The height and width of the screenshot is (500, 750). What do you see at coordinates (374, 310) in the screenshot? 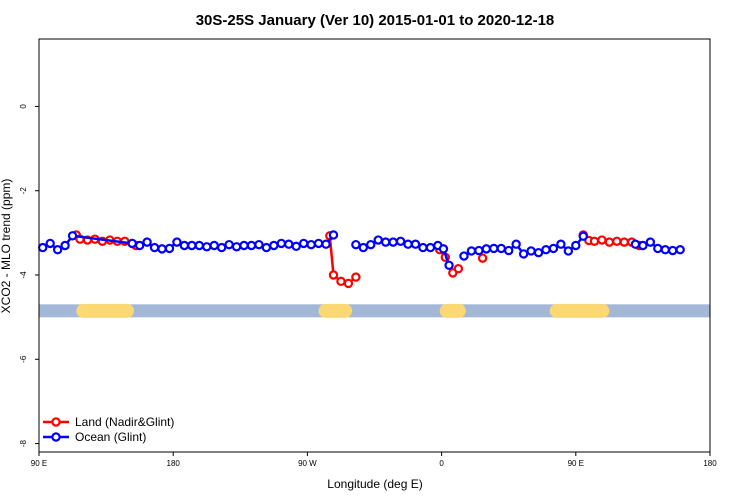
I see `land-ocean-band` at bounding box center [374, 310].